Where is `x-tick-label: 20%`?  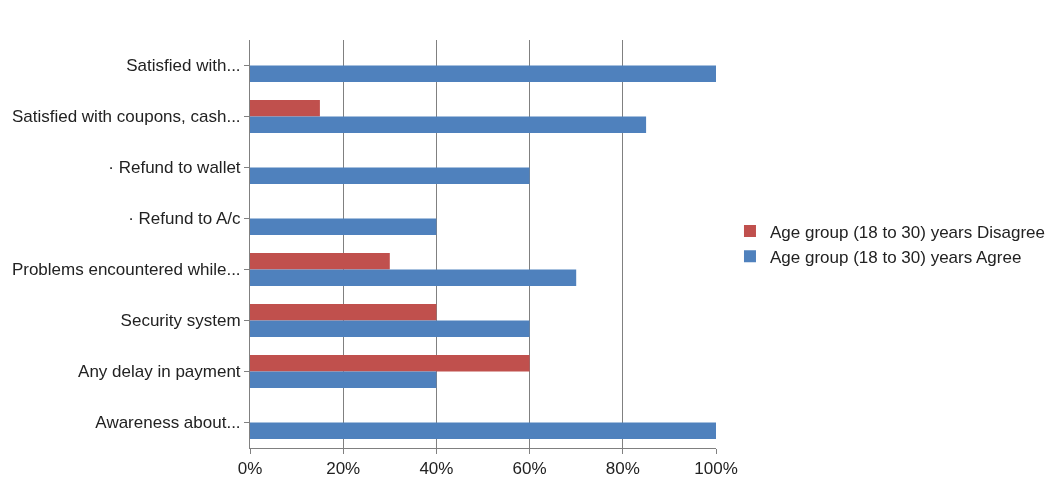
x-tick-label: 20% is located at coordinates (343, 469).